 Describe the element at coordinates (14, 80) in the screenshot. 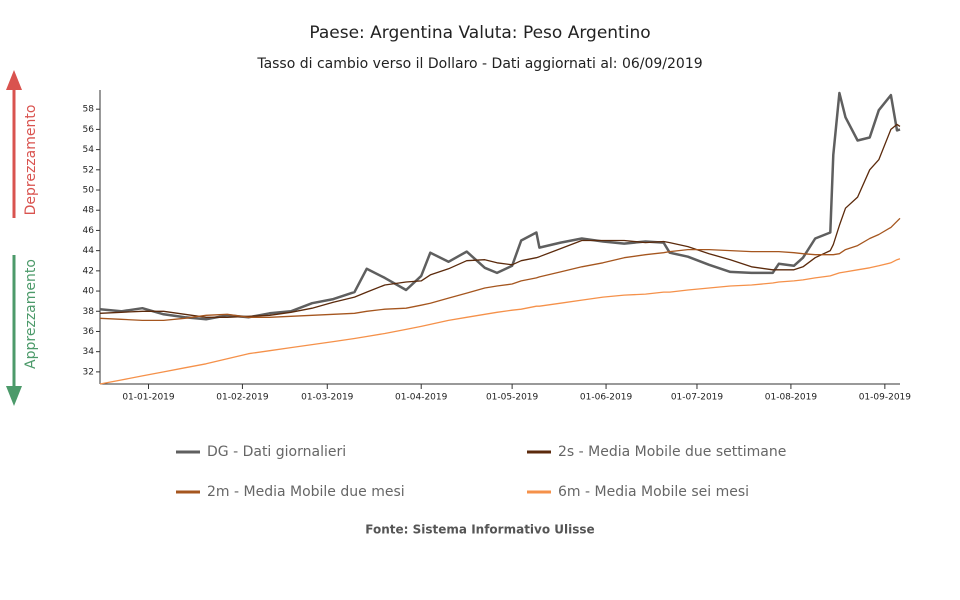

I see `up-arrowhead` at that location.